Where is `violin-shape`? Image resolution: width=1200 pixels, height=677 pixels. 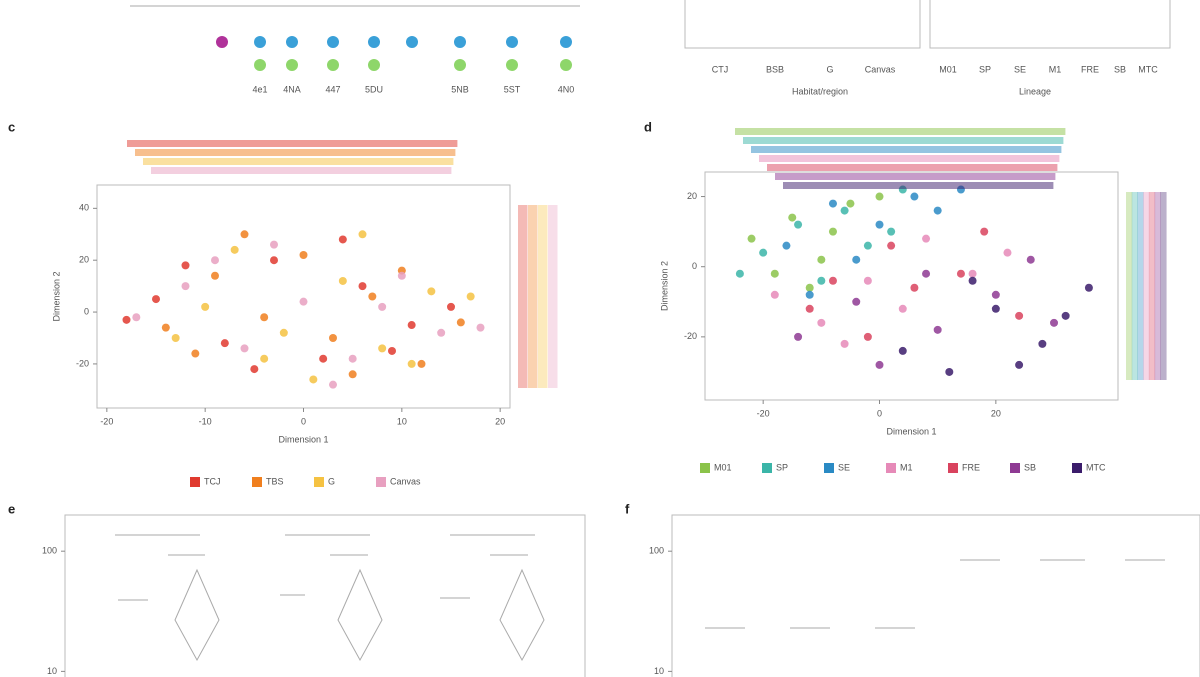
violin-shape is located at coordinates (359, 615).